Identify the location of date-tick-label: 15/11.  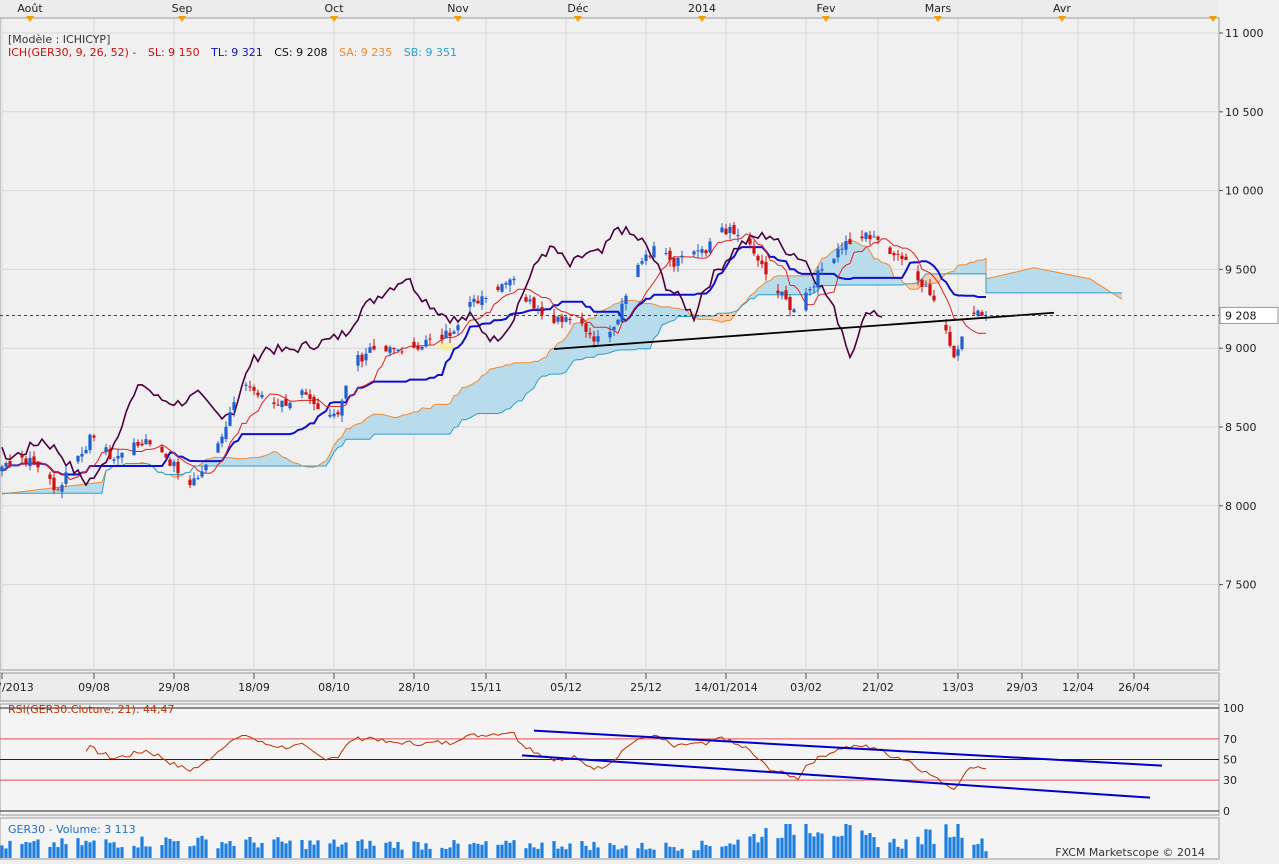
(486, 687).